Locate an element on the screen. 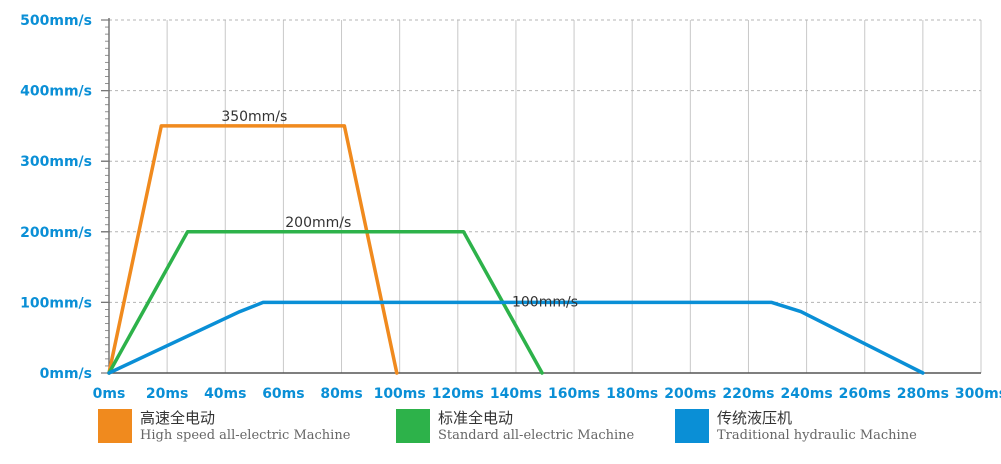 This screenshot has width=1001, height=464. x-tick-label: 100ms is located at coordinates (400, 394).